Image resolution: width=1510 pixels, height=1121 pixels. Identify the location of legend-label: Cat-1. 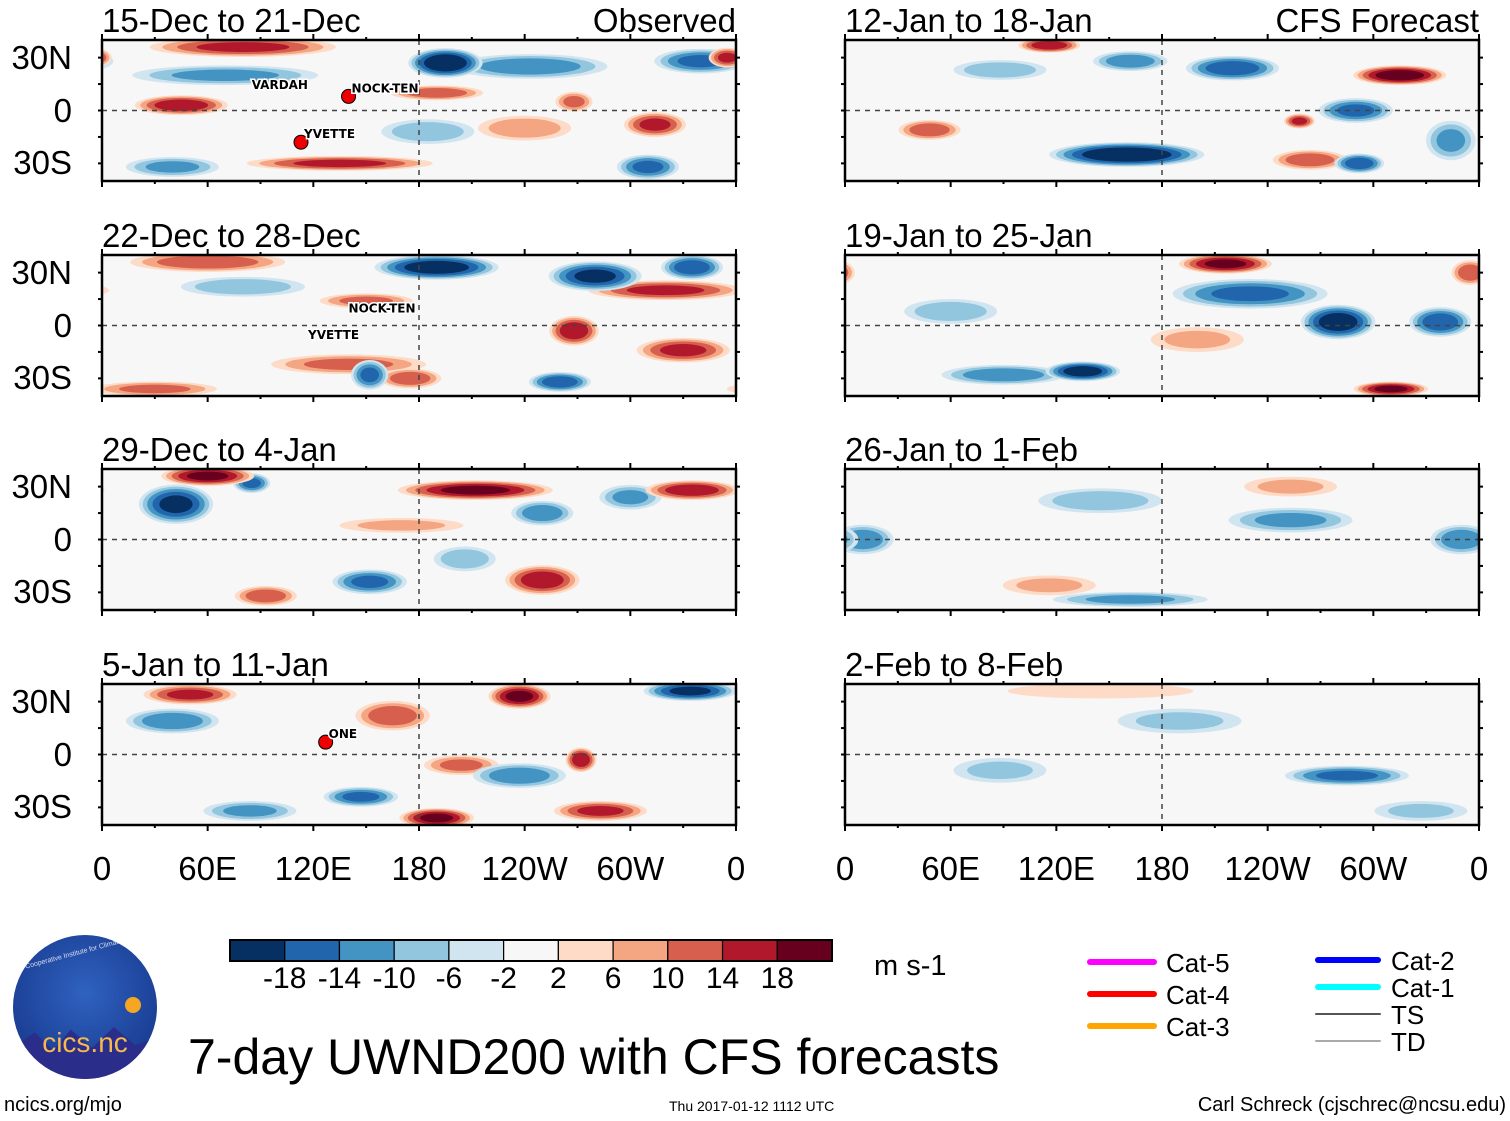
(1423, 988).